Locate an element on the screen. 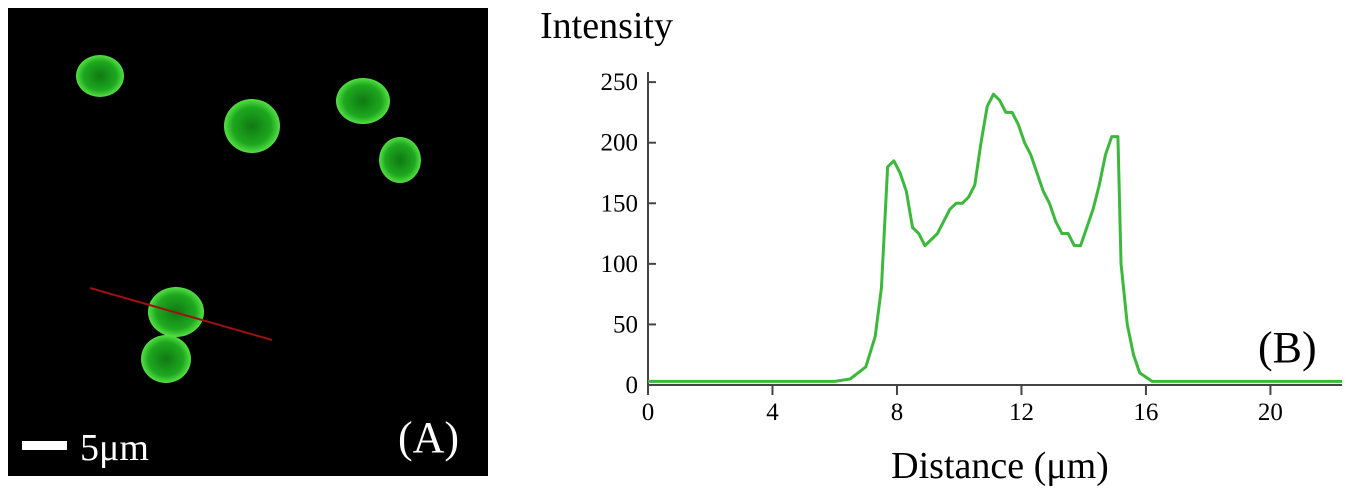 The image size is (1354, 497). scale-bar is located at coordinates (44, 445).